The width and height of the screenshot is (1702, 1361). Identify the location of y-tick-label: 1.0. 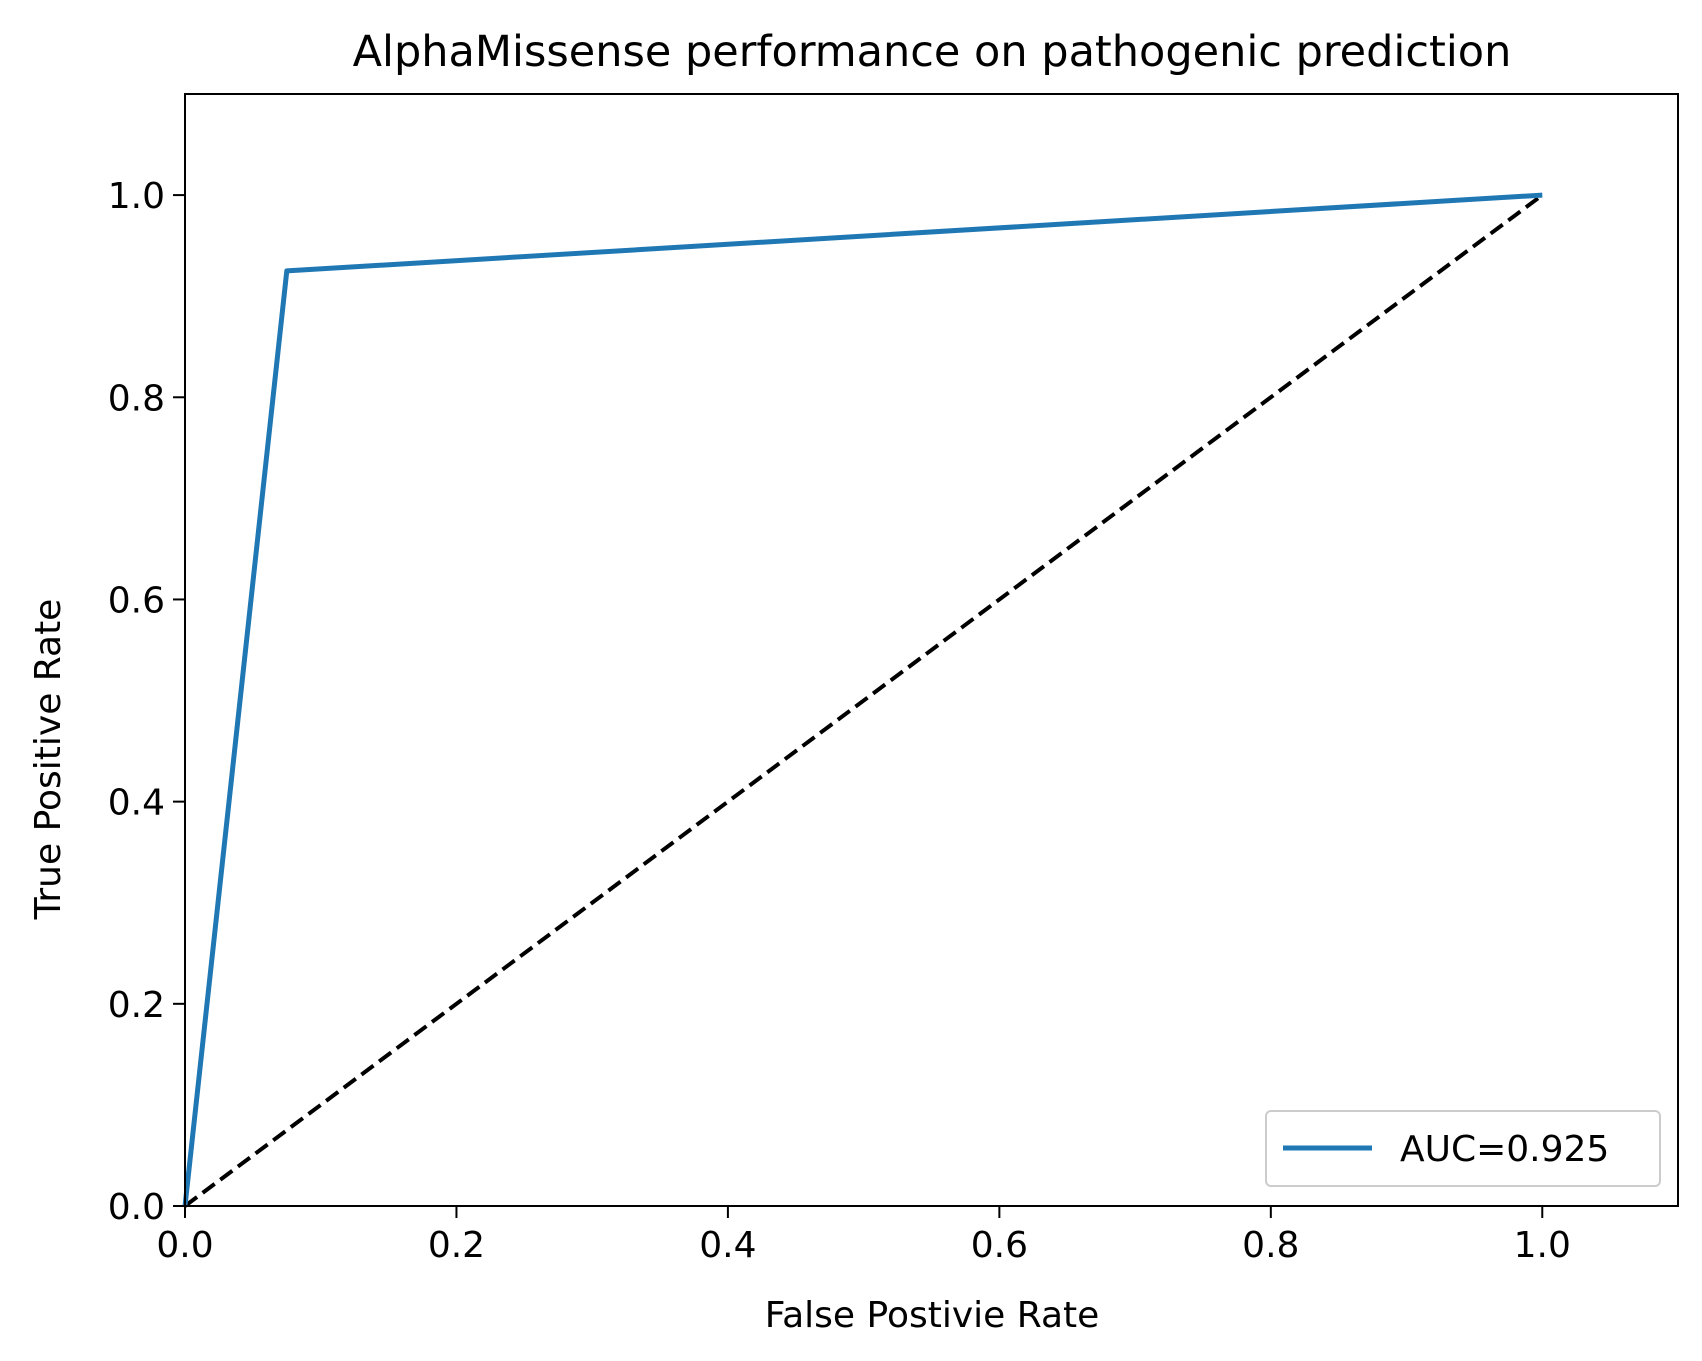
(136, 196).